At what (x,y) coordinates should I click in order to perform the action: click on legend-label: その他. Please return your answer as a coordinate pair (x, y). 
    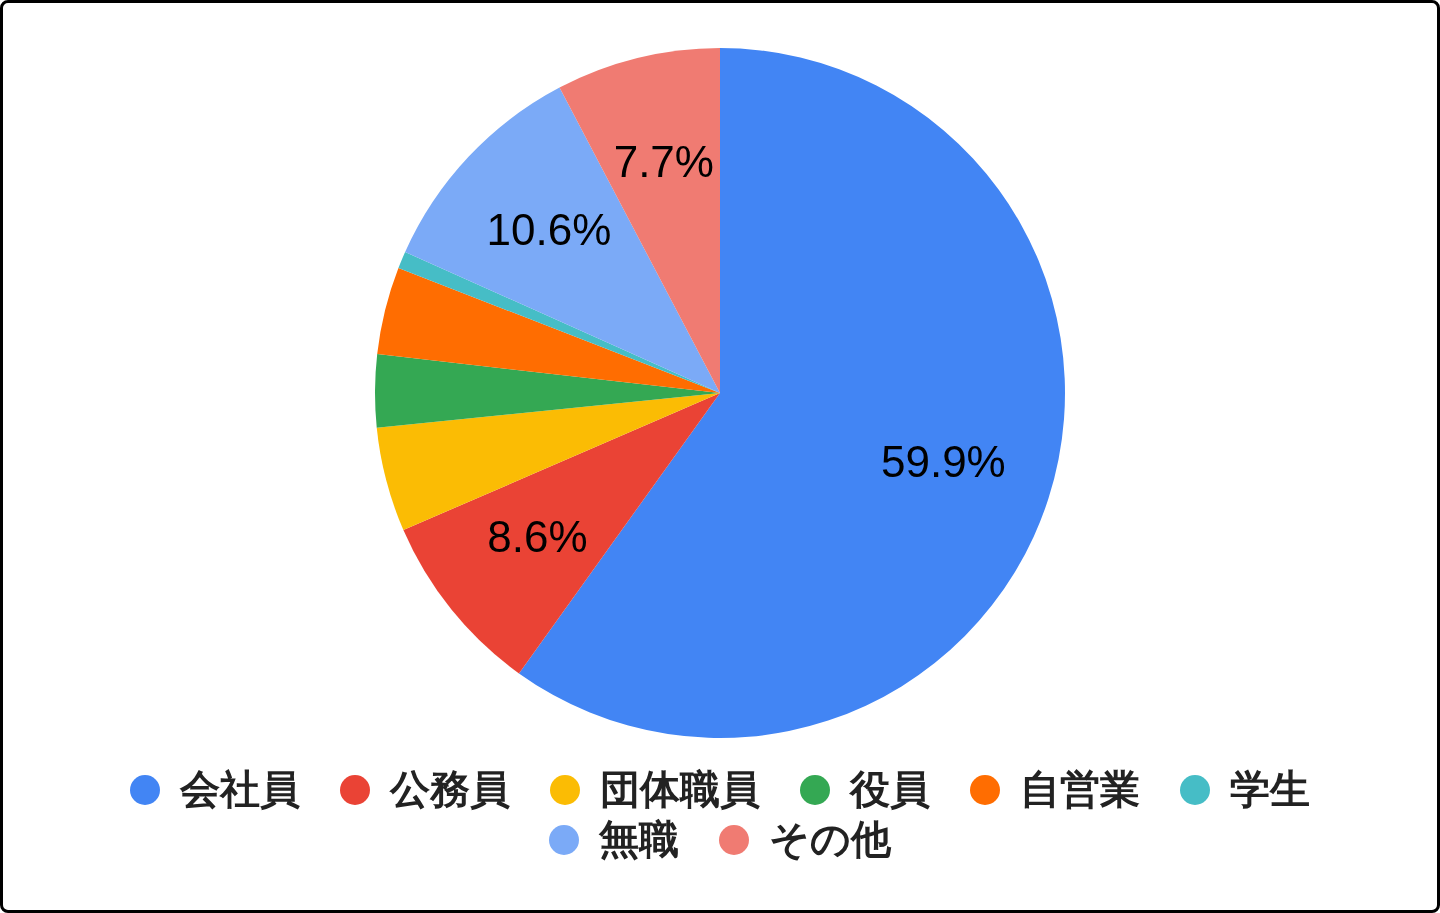
    Looking at the image, I should click on (830, 839).